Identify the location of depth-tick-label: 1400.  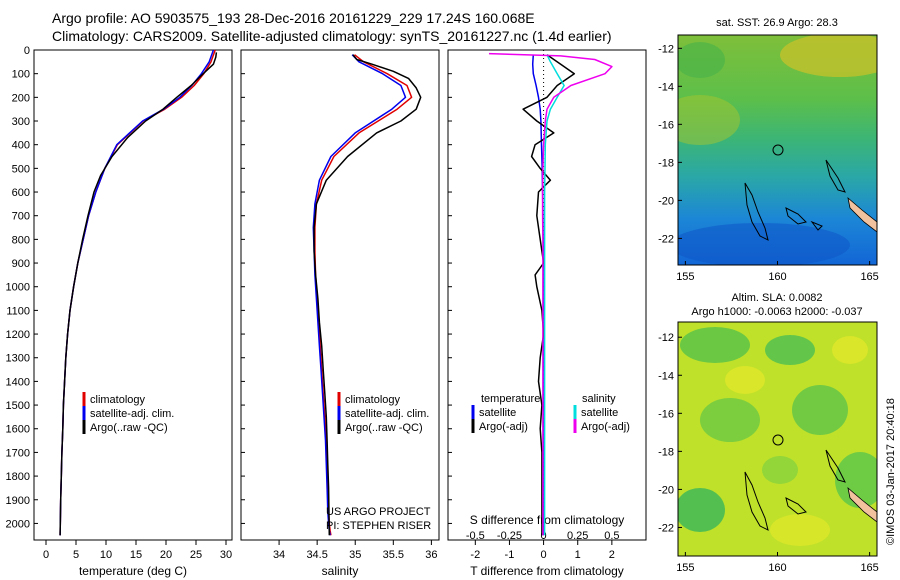
(18, 382).